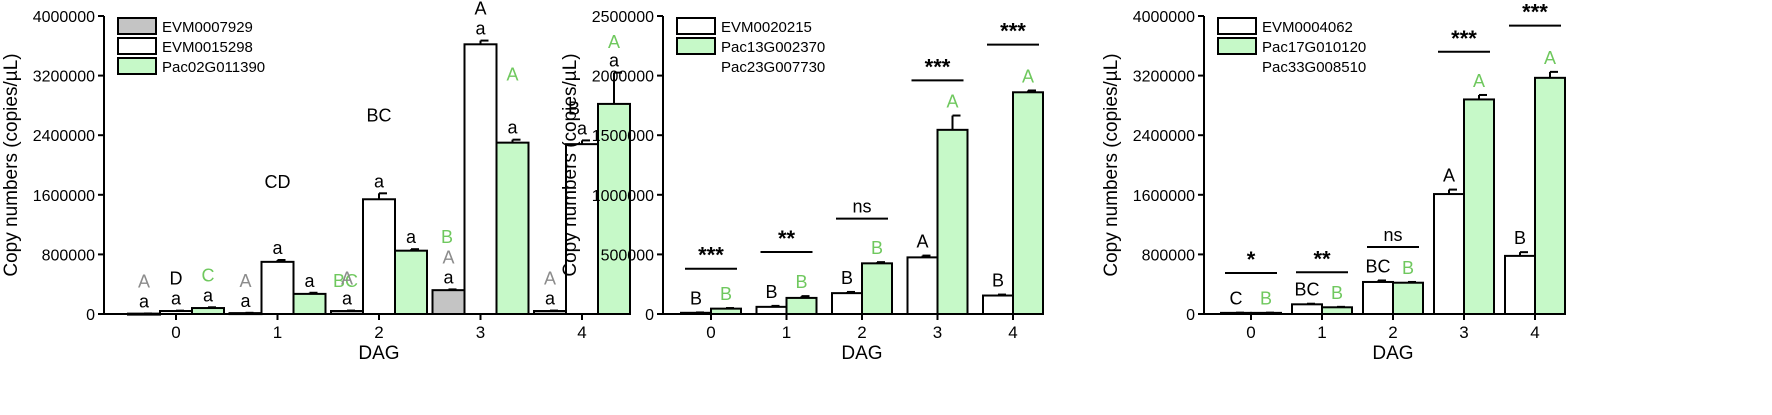 The image size is (1772, 415). What do you see at coordinates (278, 182) in the screenshot?
I see `group-letter: CD` at bounding box center [278, 182].